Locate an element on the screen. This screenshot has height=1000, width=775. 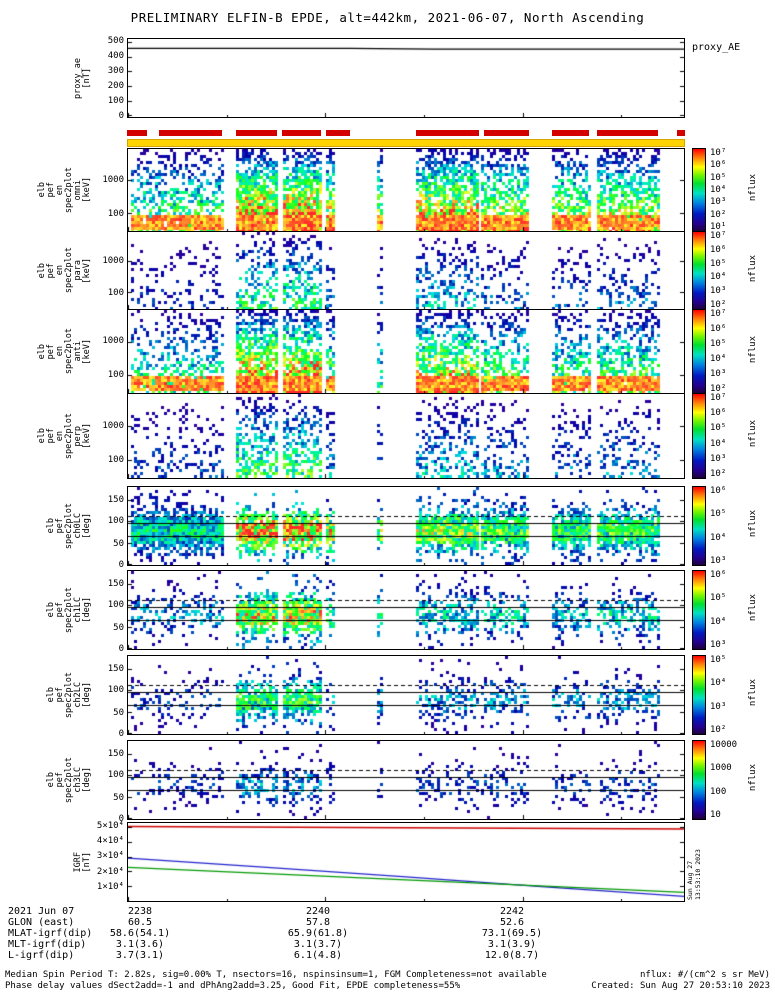
pa_ch3-panel is located at coordinates (406, 780).